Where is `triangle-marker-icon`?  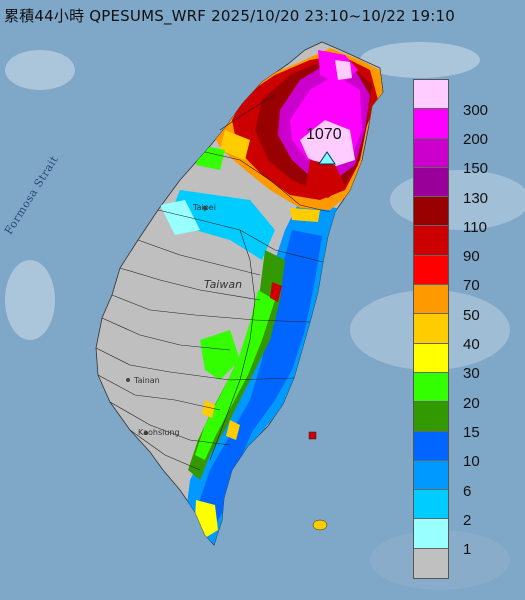 triangle-marker-icon is located at coordinates (327, 158).